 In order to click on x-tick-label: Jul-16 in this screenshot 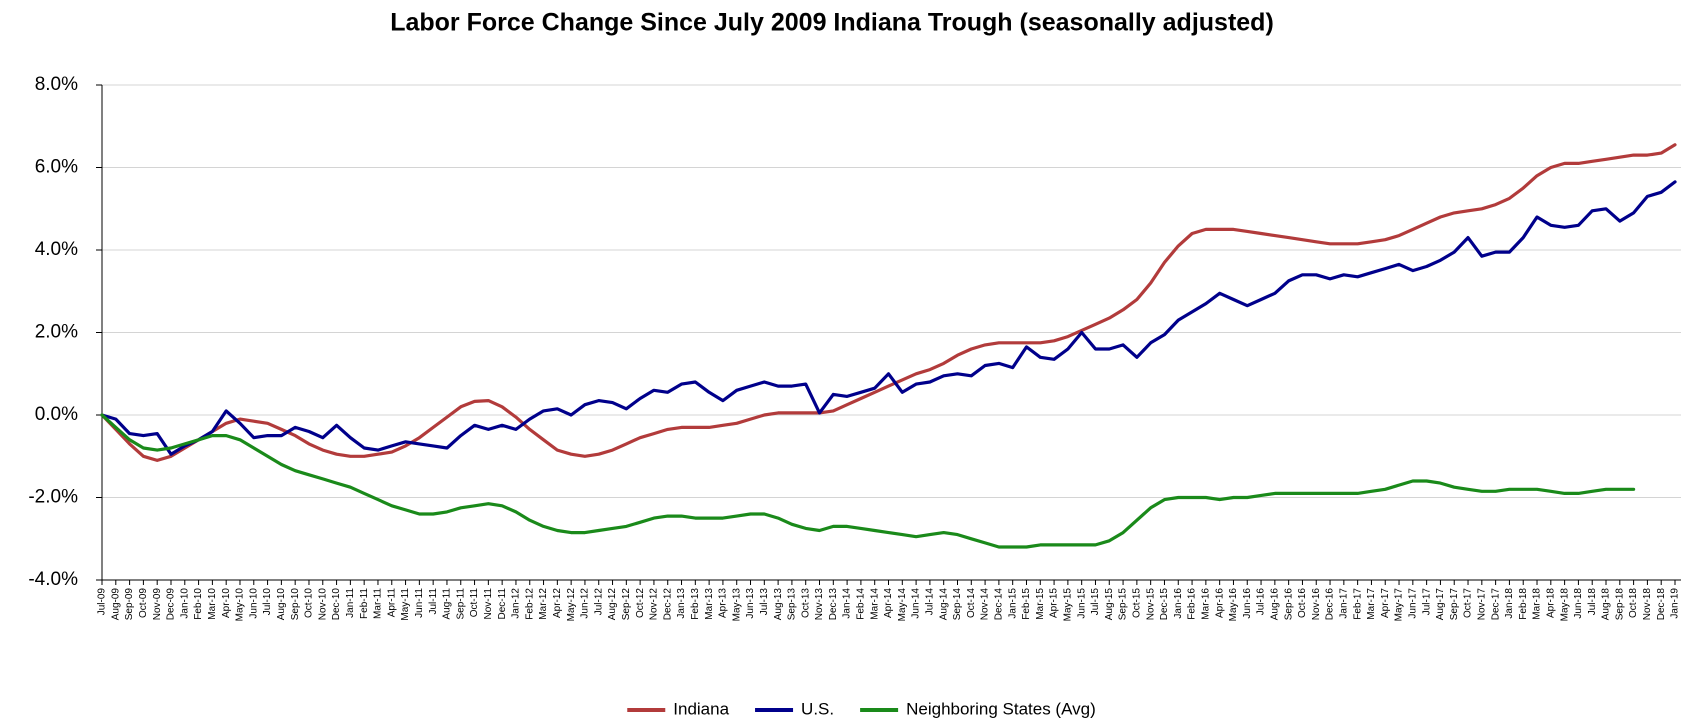, I will do `click(1261, 602)`.